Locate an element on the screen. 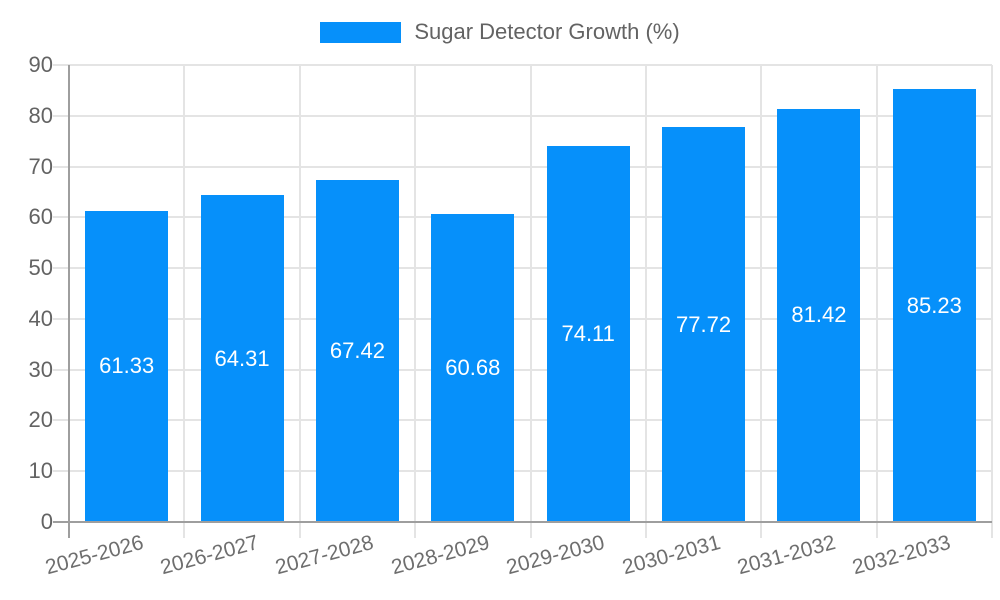  bar-2029-2030: 74.11 is located at coordinates (588, 333).